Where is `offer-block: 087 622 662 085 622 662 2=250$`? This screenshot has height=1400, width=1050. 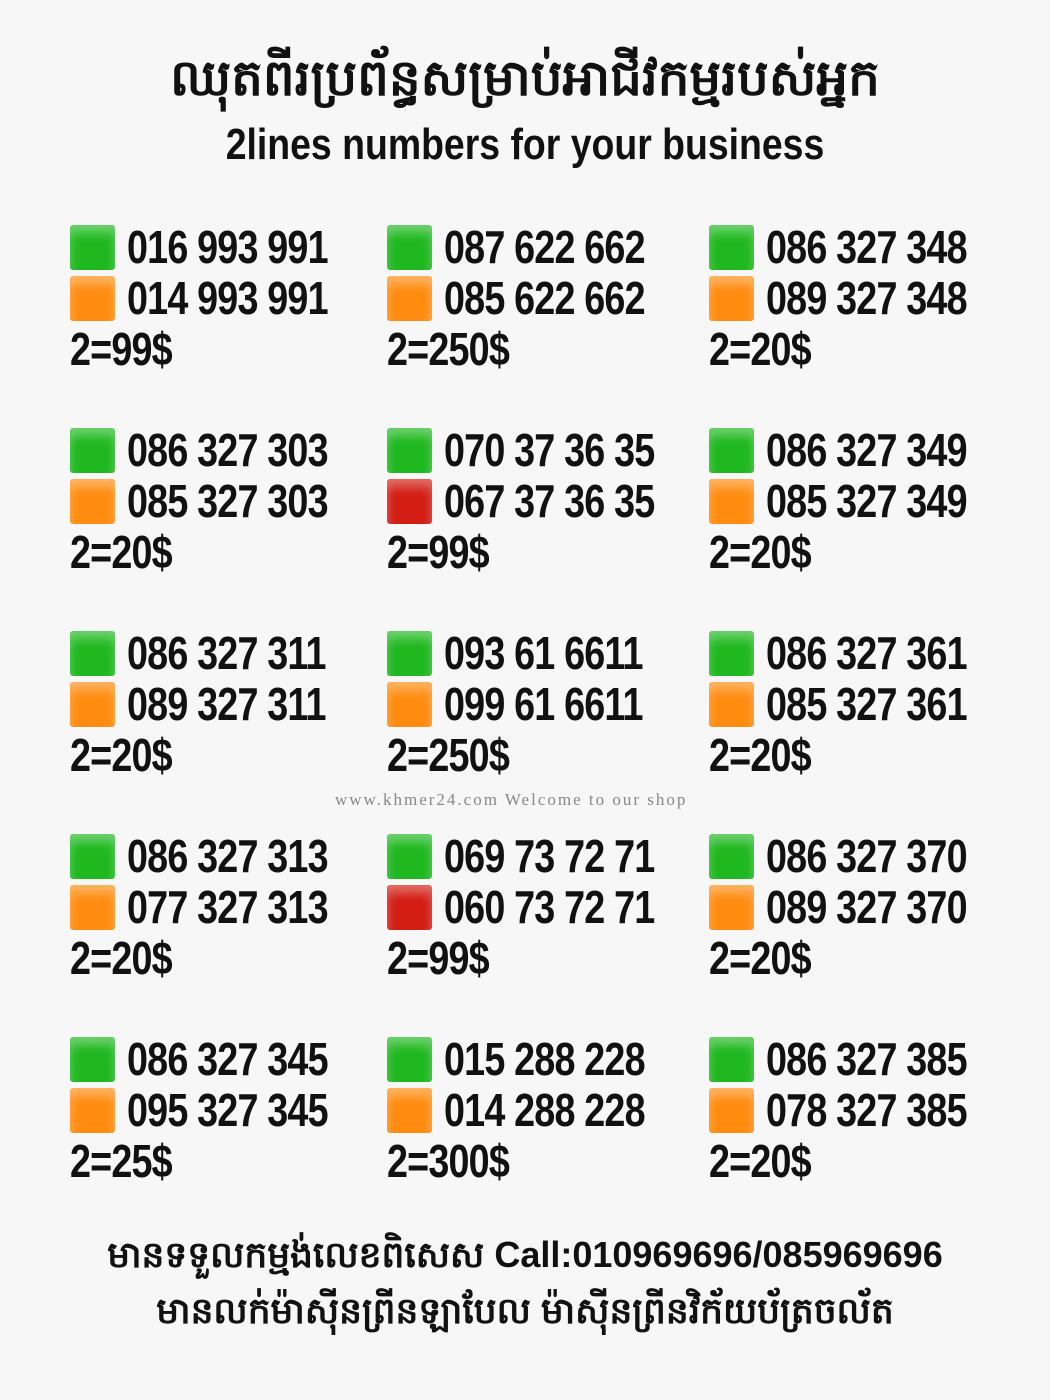 offer-block: 087 622 662 085 622 662 2=250$ is located at coordinates (547, 303).